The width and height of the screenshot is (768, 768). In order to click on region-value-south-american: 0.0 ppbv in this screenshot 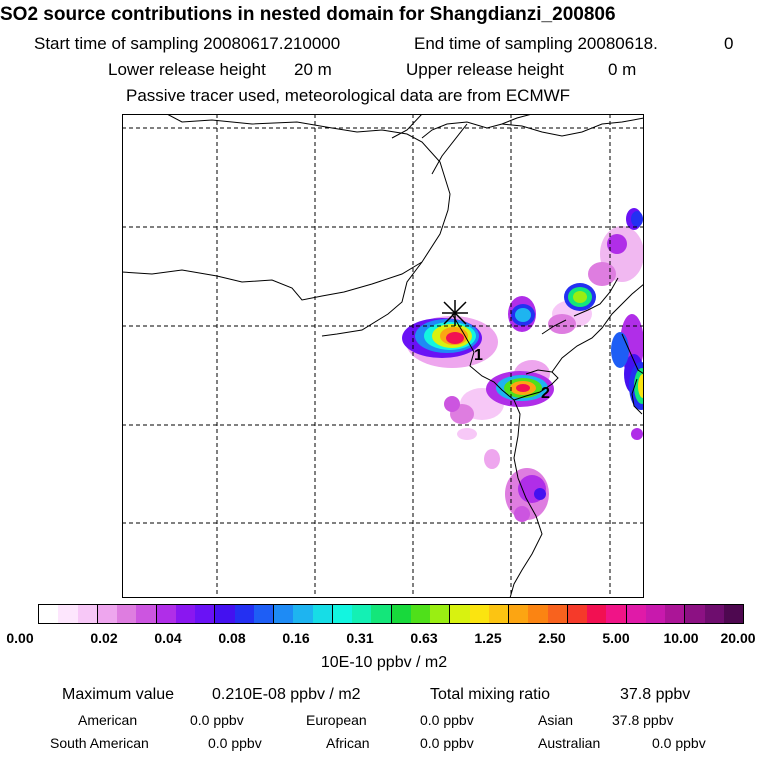, I will do `click(235, 743)`.